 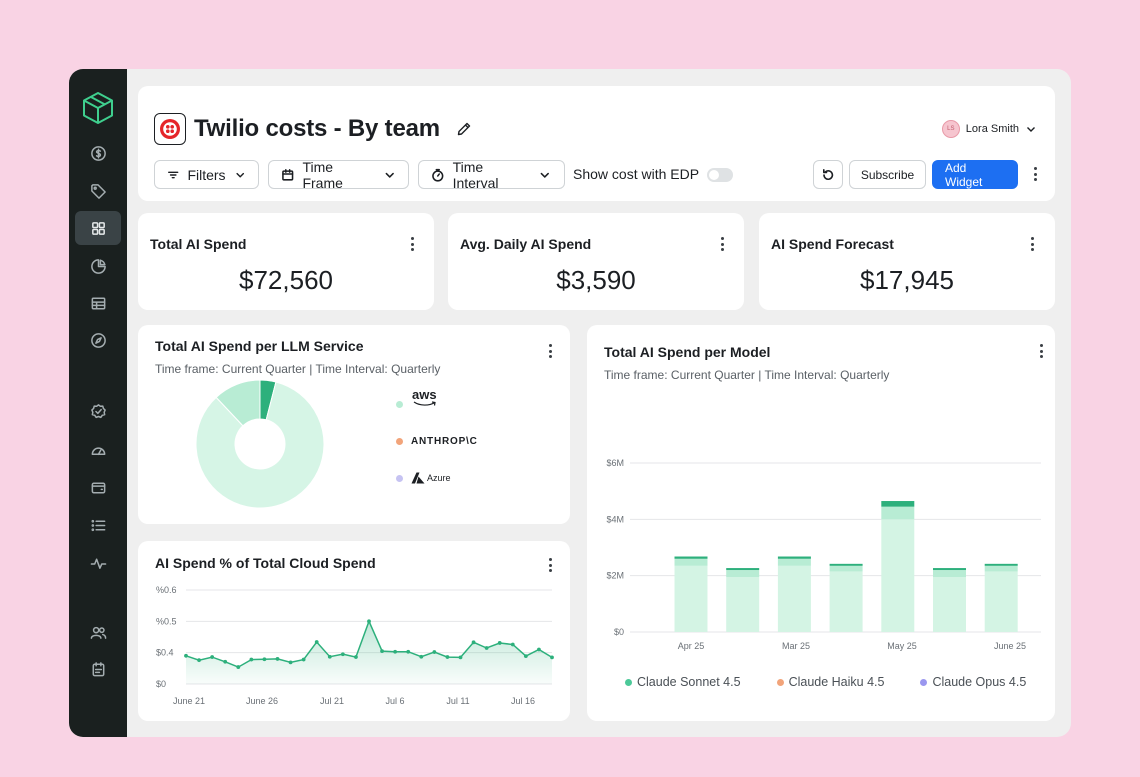 What do you see at coordinates (989, 129) in the screenshot?
I see `user-menu: LS Lora Smith` at bounding box center [989, 129].